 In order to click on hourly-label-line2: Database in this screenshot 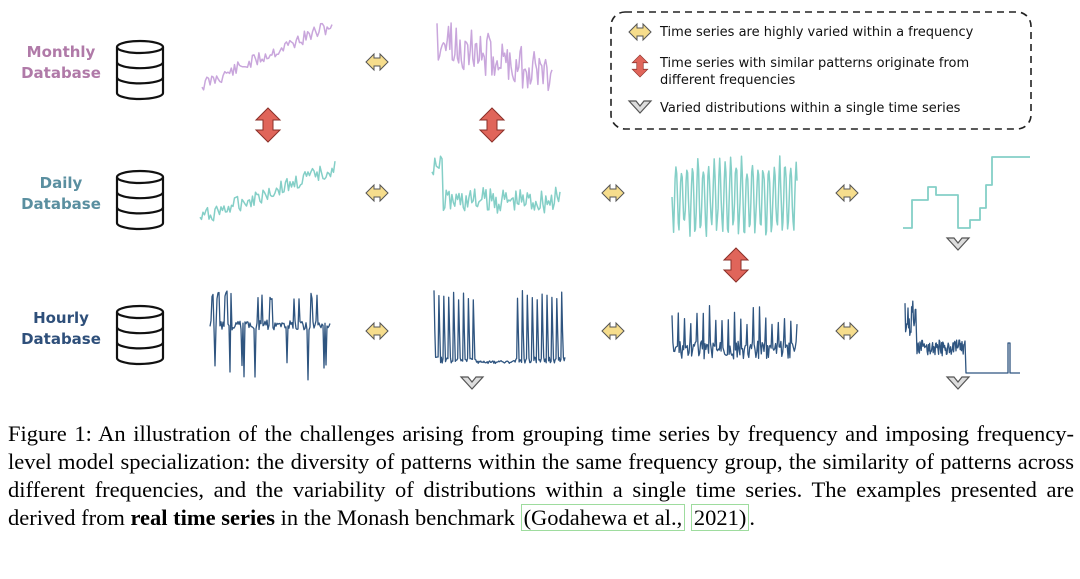, I will do `click(61, 339)`.